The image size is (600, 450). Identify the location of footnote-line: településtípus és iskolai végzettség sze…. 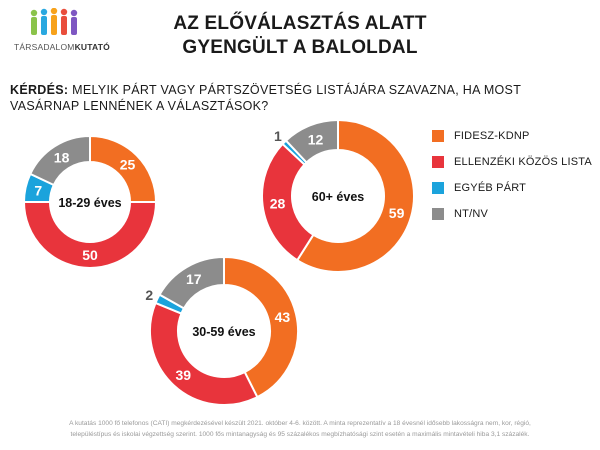
(300, 434).